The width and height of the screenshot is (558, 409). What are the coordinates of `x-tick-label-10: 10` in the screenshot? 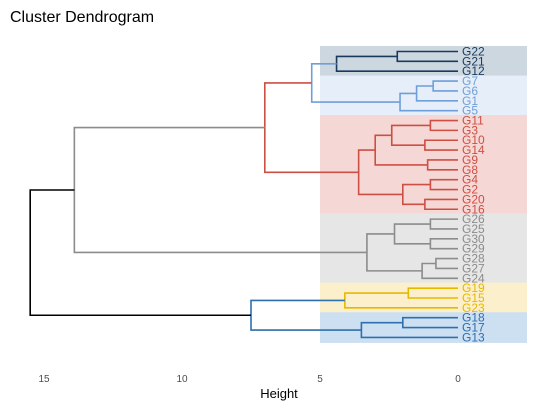 It's located at (182, 379).